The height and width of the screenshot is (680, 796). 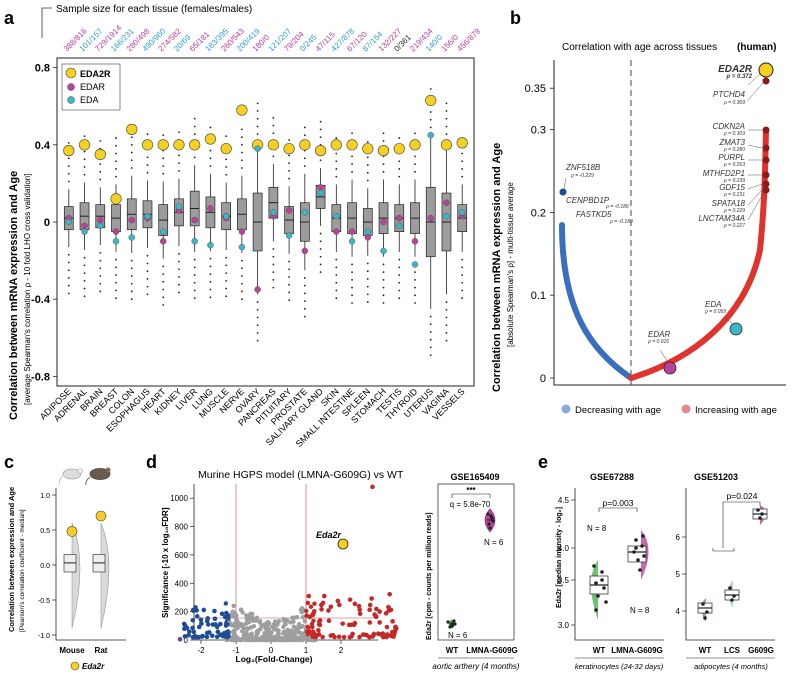 I want to click on volcano-xlabel: Log₂(Fold-Change), so click(x=274, y=659).